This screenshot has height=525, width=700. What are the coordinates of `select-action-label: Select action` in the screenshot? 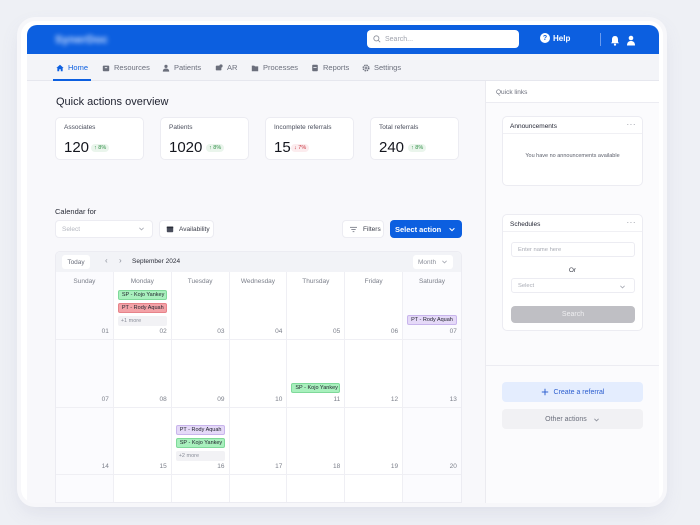 It's located at (418, 229).